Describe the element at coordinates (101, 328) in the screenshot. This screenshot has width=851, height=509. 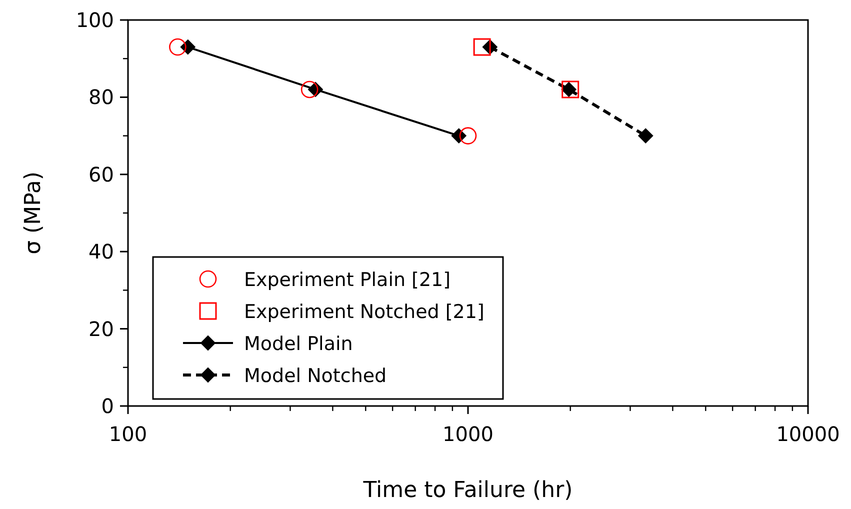
I see `y-tick-label: 20` at that location.